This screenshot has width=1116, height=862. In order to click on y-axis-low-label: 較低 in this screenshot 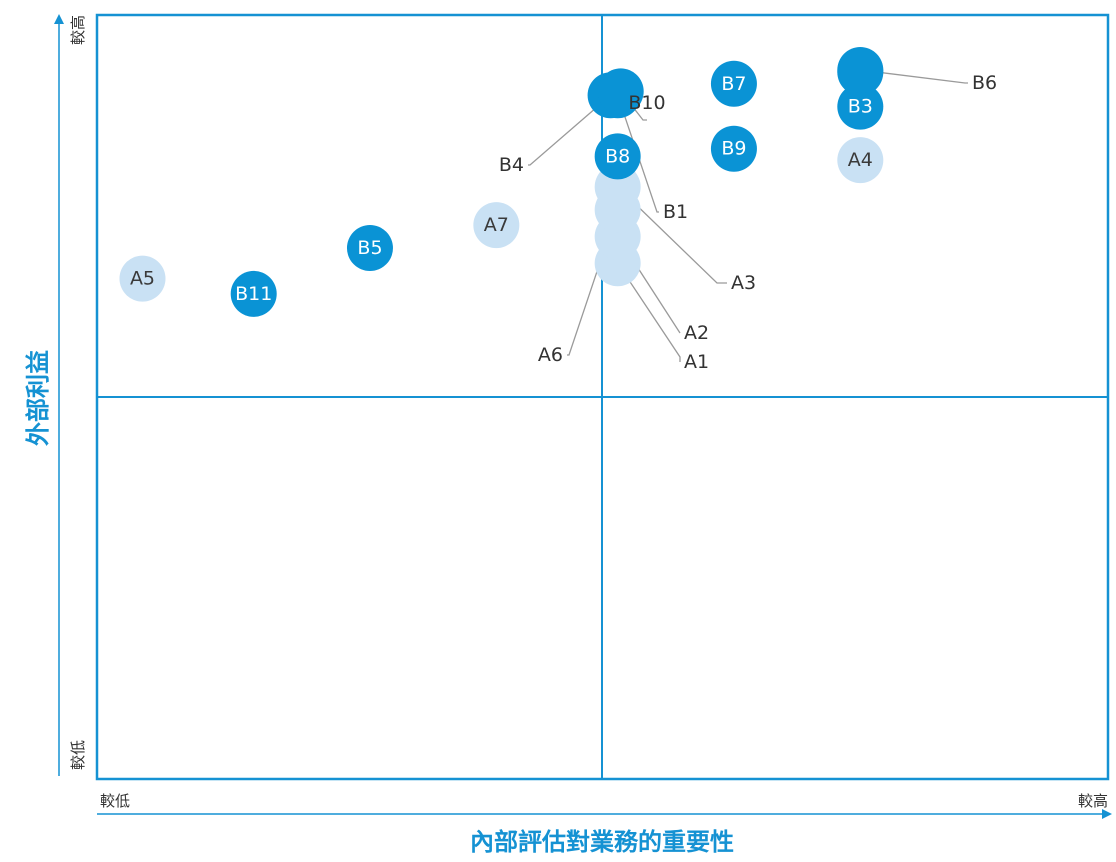, I will do `click(78, 755)`.